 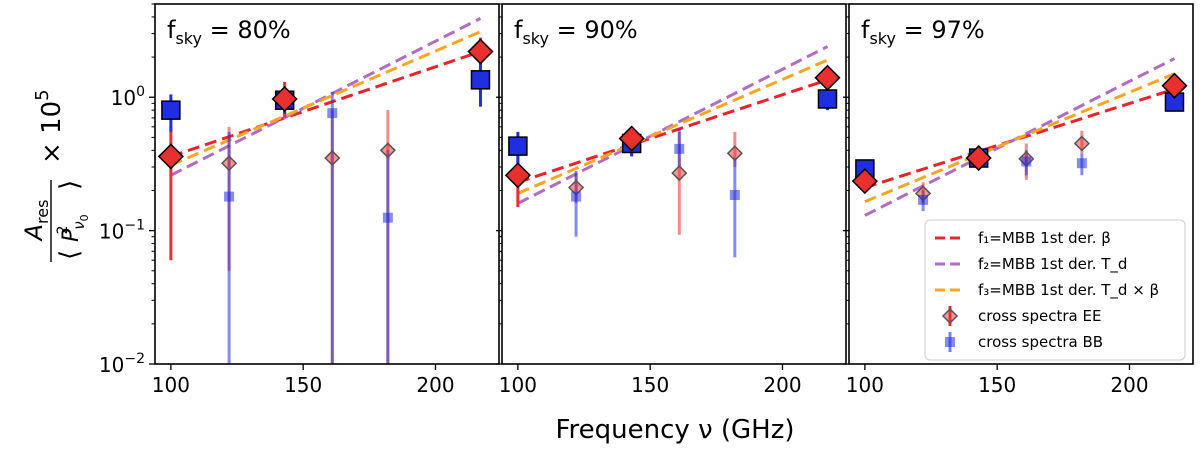 What do you see at coordinates (84, 217) in the screenshot?
I see `y-label-nu0: 0` at bounding box center [84, 217].